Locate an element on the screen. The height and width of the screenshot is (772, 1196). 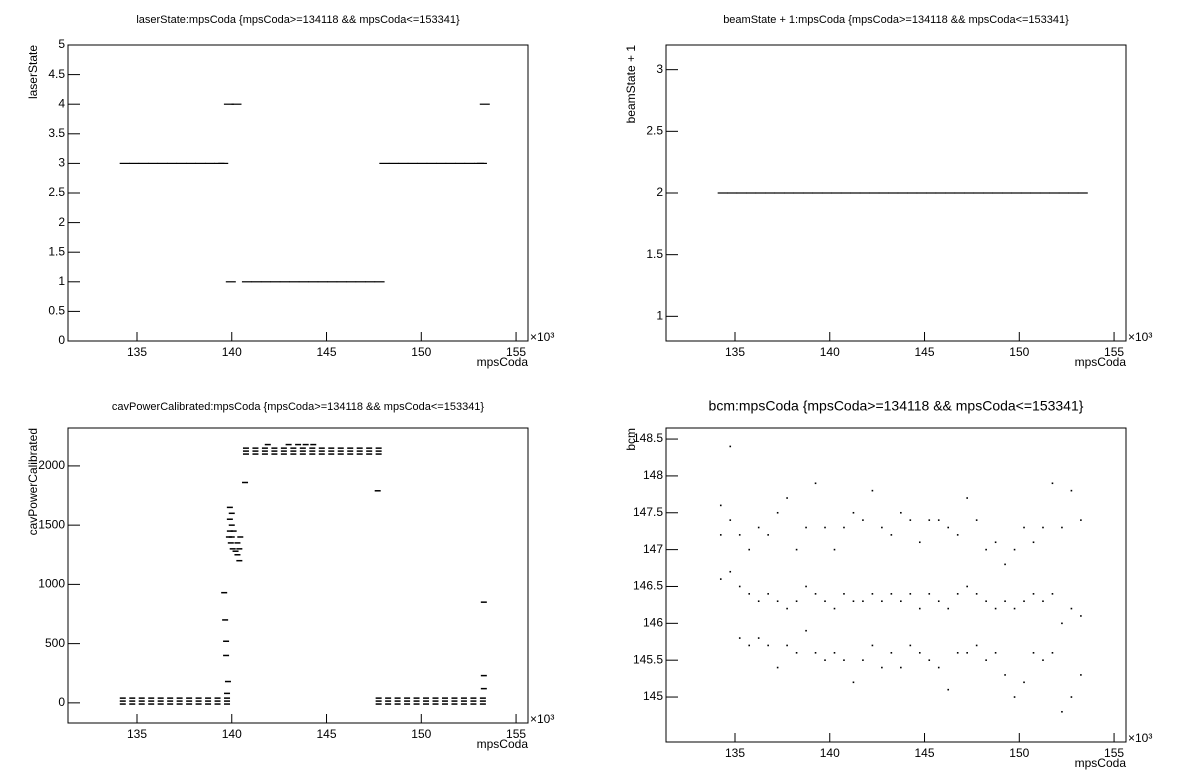
frame is located at coordinates (298, 193).